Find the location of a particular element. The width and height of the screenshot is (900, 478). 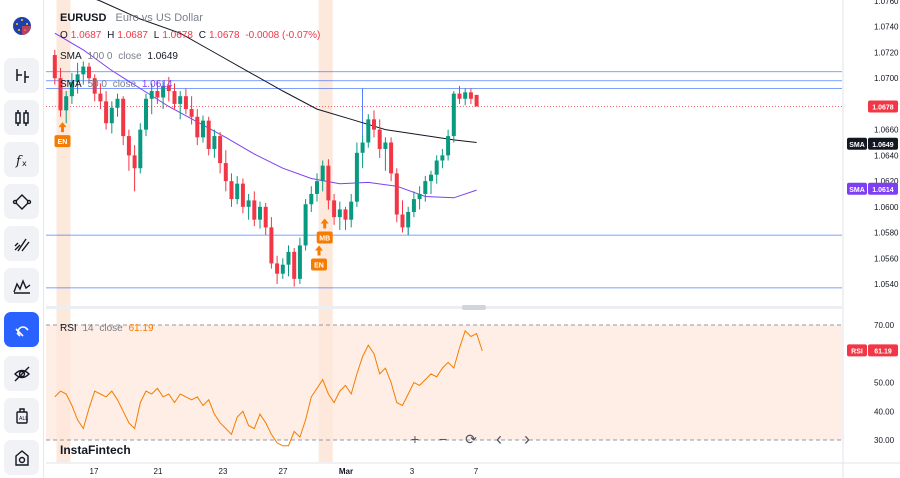

rsi-tick-label: 50.00 is located at coordinates (884, 383).